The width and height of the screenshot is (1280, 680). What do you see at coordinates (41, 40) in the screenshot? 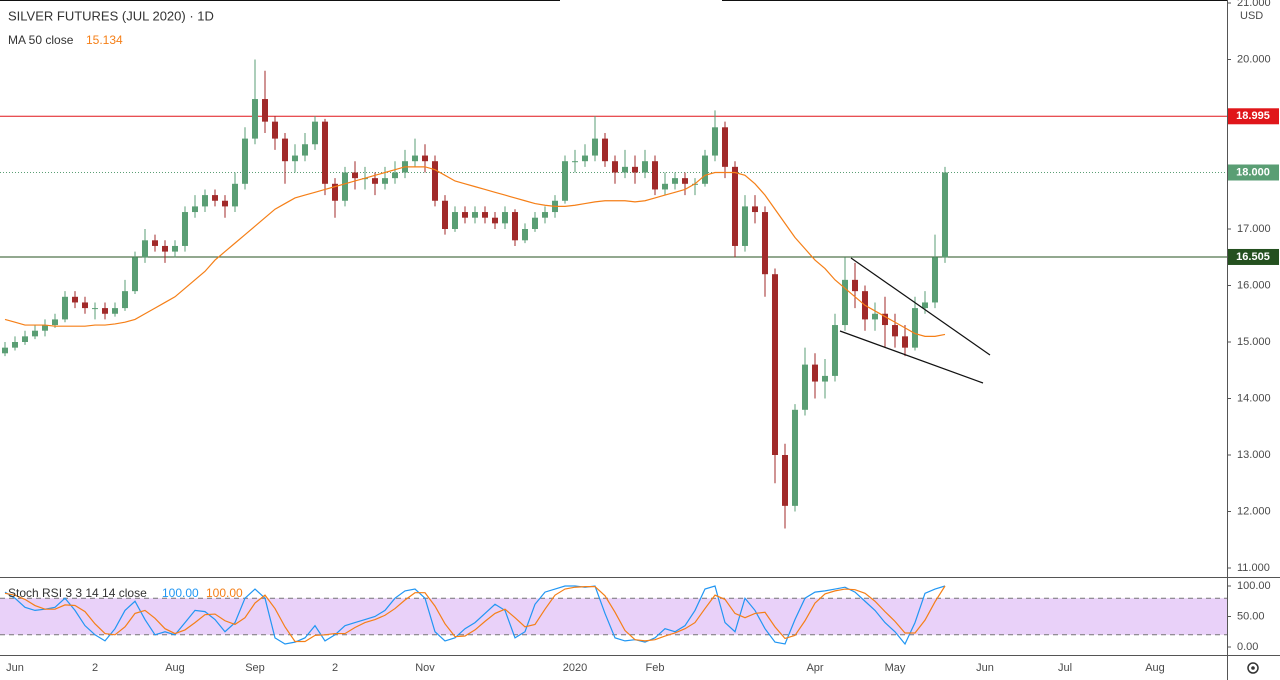
I see `ma-legend: MA 50 close` at bounding box center [41, 40].